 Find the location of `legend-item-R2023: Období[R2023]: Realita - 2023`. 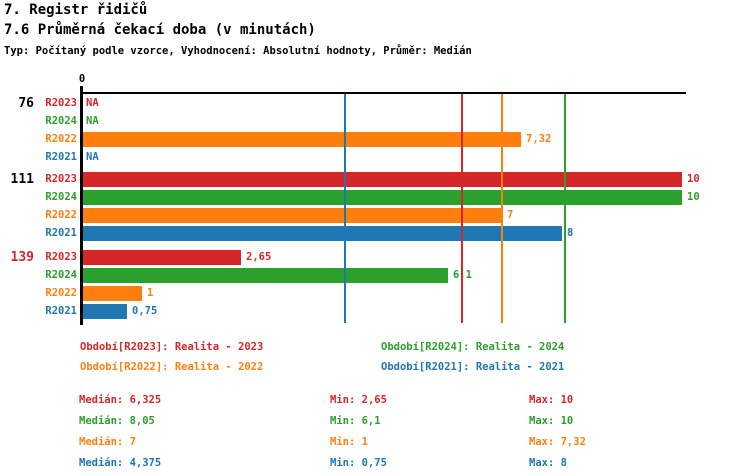

legend-item-R2023: Období[R2023]: Realita - 2023 is located at coordinates (172, 347).